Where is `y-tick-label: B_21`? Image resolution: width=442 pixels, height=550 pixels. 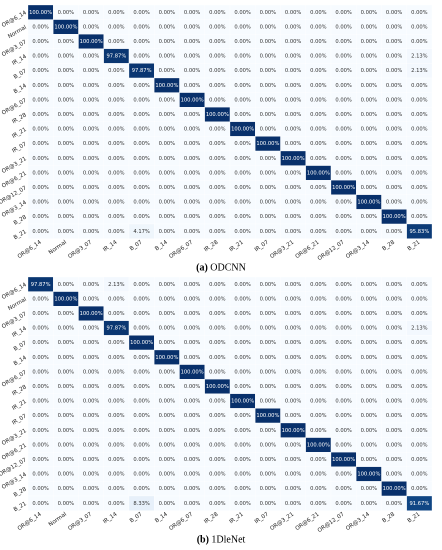
y-tick-label: B_21 is located at coordinates (20, 235).